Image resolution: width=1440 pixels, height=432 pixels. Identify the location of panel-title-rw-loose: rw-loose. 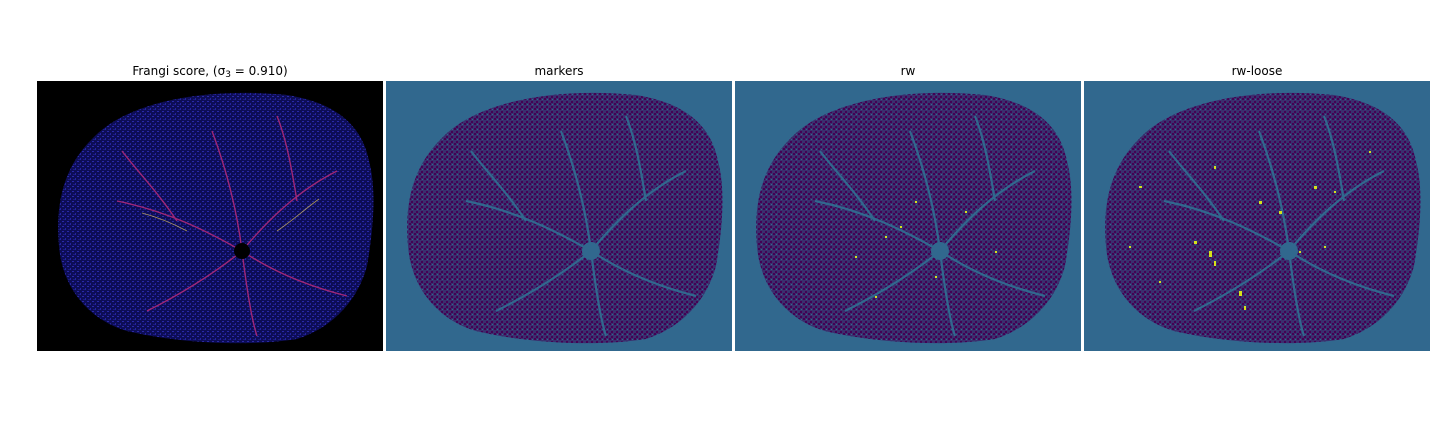
(1257, 71).